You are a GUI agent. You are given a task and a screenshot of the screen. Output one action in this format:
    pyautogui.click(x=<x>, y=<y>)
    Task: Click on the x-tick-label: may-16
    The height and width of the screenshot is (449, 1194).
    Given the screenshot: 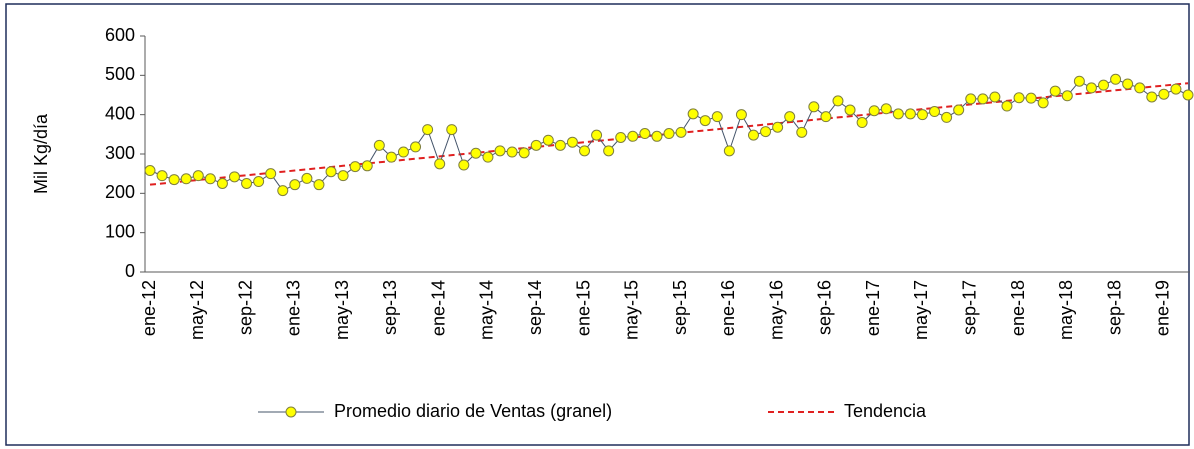 What is the action you would take?
    pyautogui.click(x=776, y=310)
    